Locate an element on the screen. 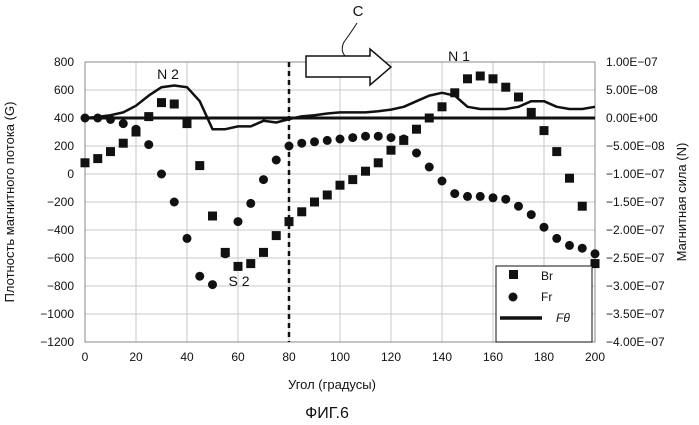 The height and width of the screenshot is (425, 699). annotation-s2: S 2 is located at coordinates (238, 281).